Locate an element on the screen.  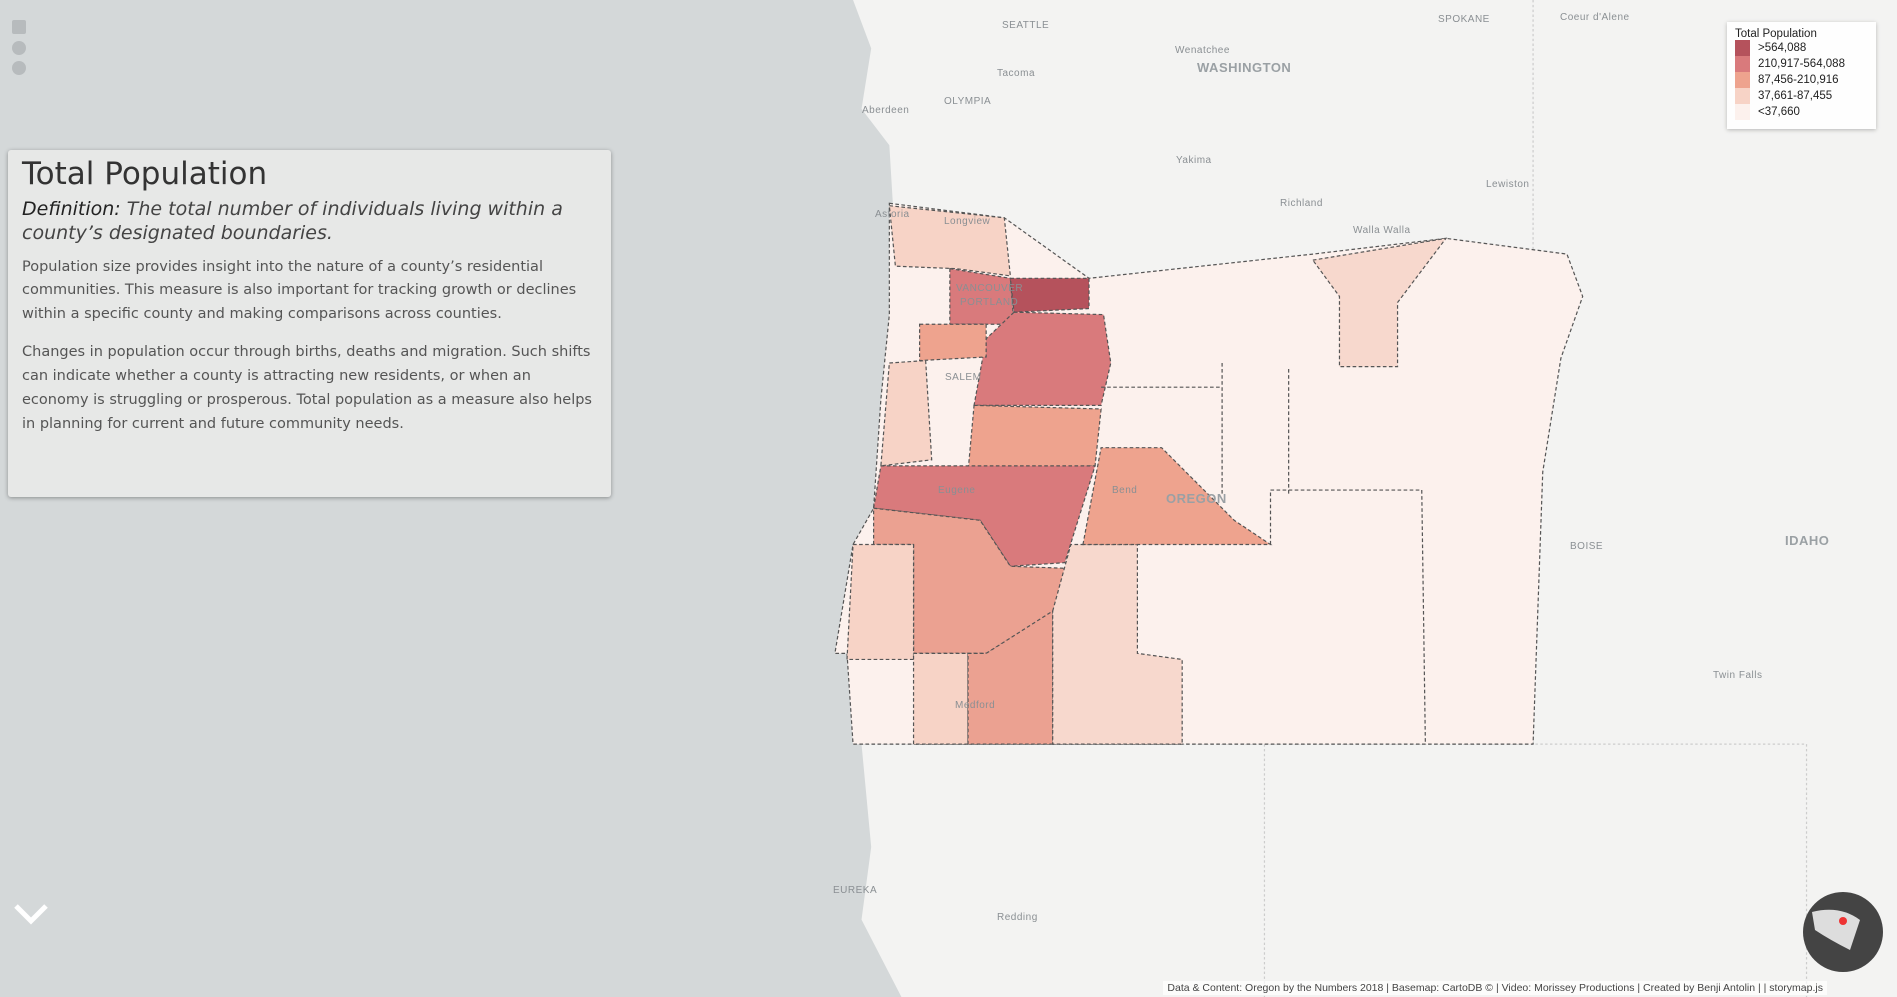
facebook-icon is located at coordinates (19, 27).